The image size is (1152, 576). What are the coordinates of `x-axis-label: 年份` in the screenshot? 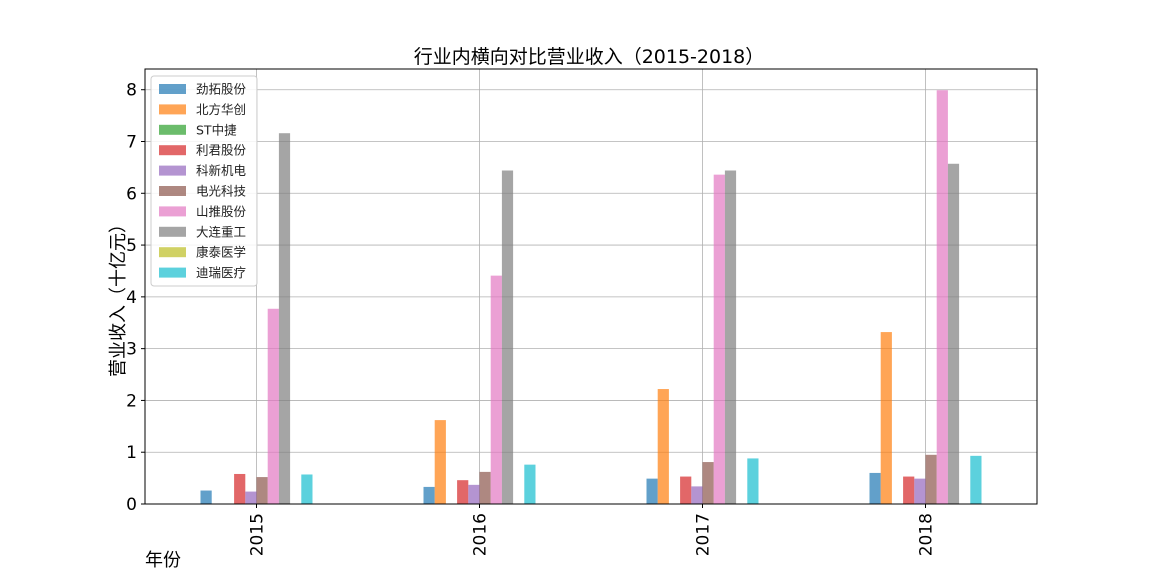 It's located at (163, 560).